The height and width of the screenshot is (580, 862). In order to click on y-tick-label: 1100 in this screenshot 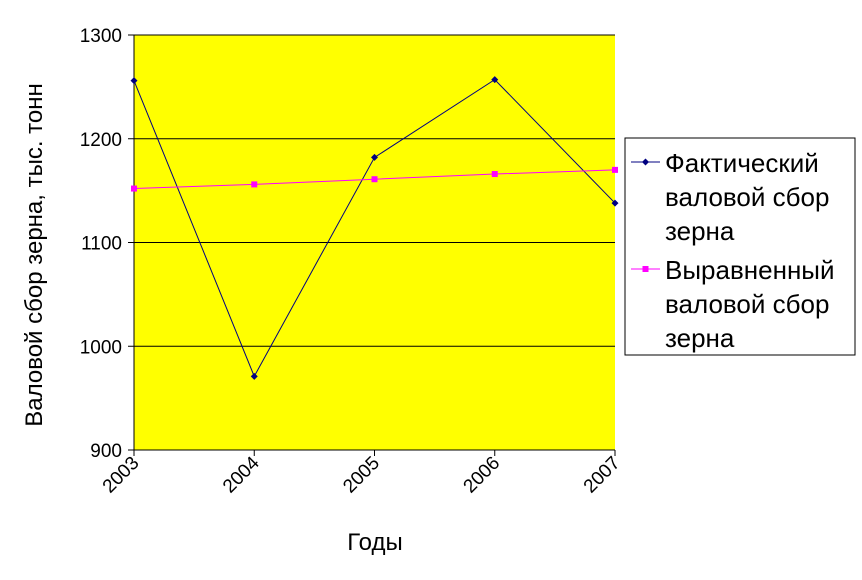, I will do `click(101, 244)`.